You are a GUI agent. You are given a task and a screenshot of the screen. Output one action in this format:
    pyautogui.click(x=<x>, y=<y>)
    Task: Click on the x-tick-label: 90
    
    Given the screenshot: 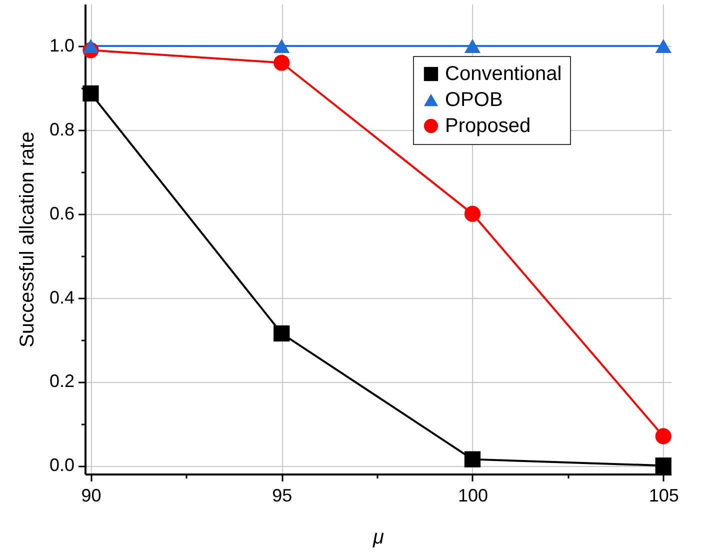 What is the action you would take?
    pyautogui.click(x=91, y=496)
    